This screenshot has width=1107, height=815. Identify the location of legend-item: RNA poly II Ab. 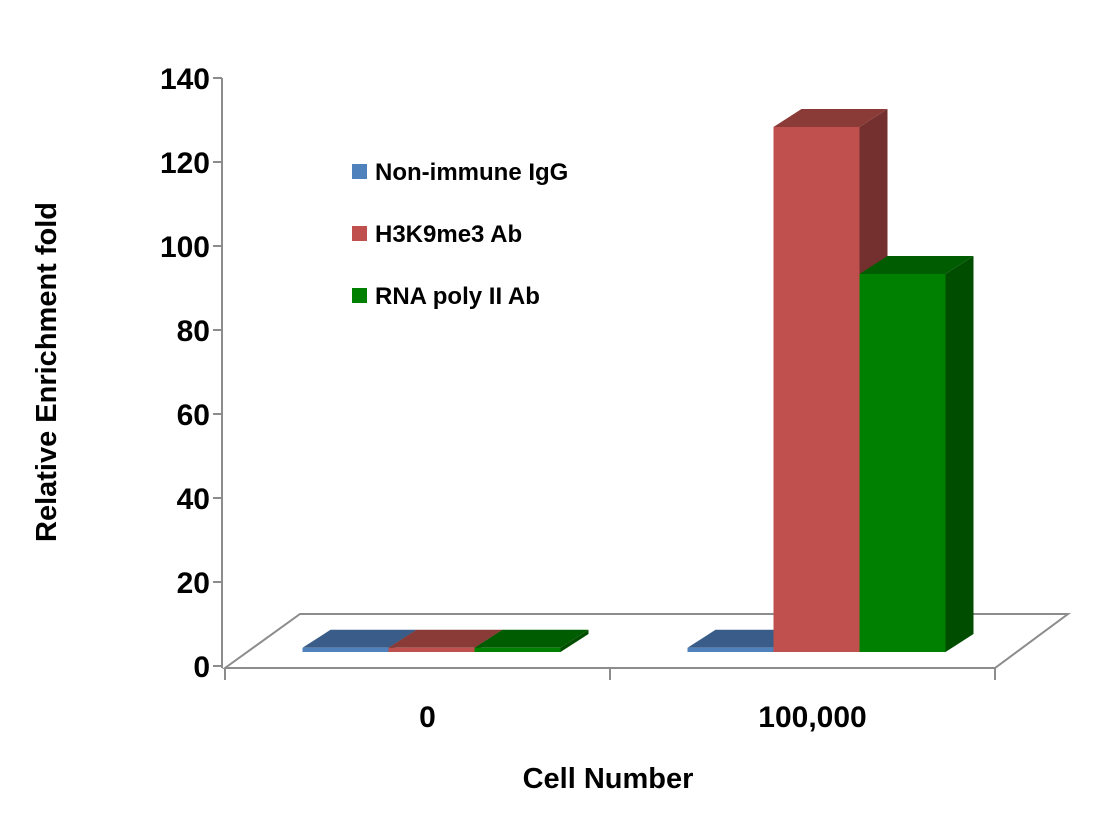
(446, 296).